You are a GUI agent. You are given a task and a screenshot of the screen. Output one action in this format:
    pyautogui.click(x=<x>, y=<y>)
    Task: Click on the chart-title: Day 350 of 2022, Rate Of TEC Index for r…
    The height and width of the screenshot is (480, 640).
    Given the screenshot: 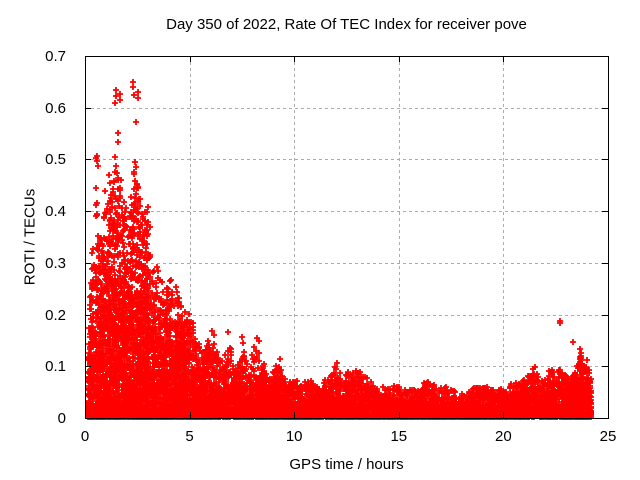 What is the action you would take?
    pyautogui.click(x=346, y=24)
    